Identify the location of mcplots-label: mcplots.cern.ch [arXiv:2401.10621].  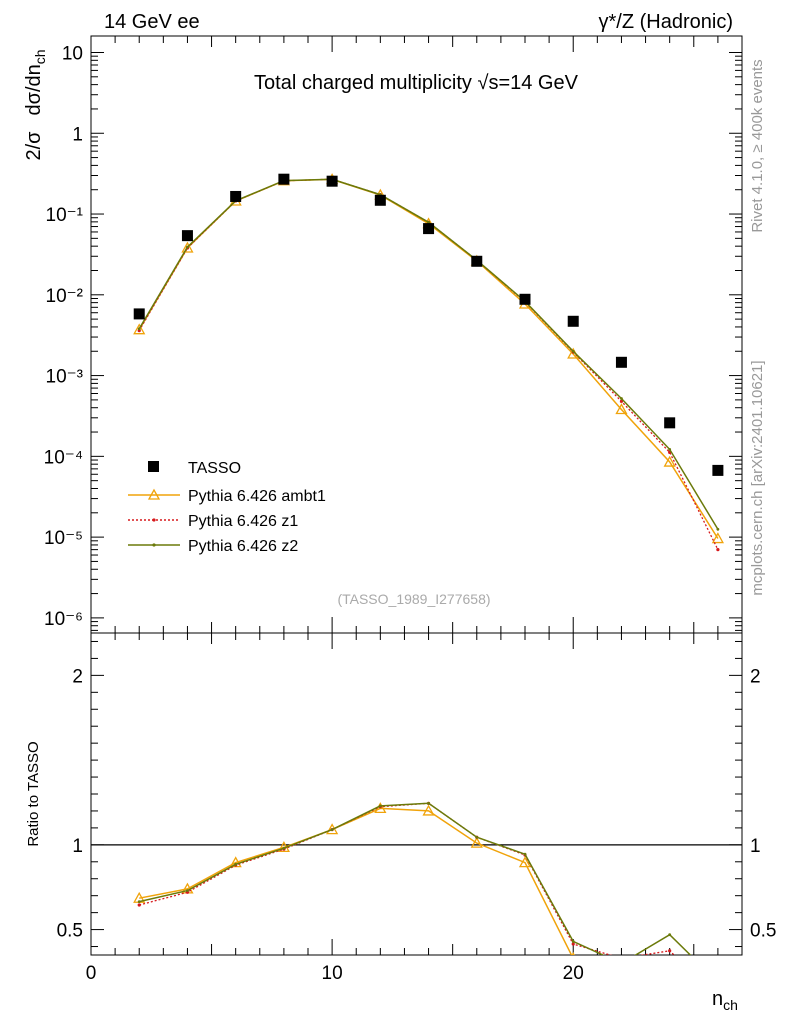
(757, 477).